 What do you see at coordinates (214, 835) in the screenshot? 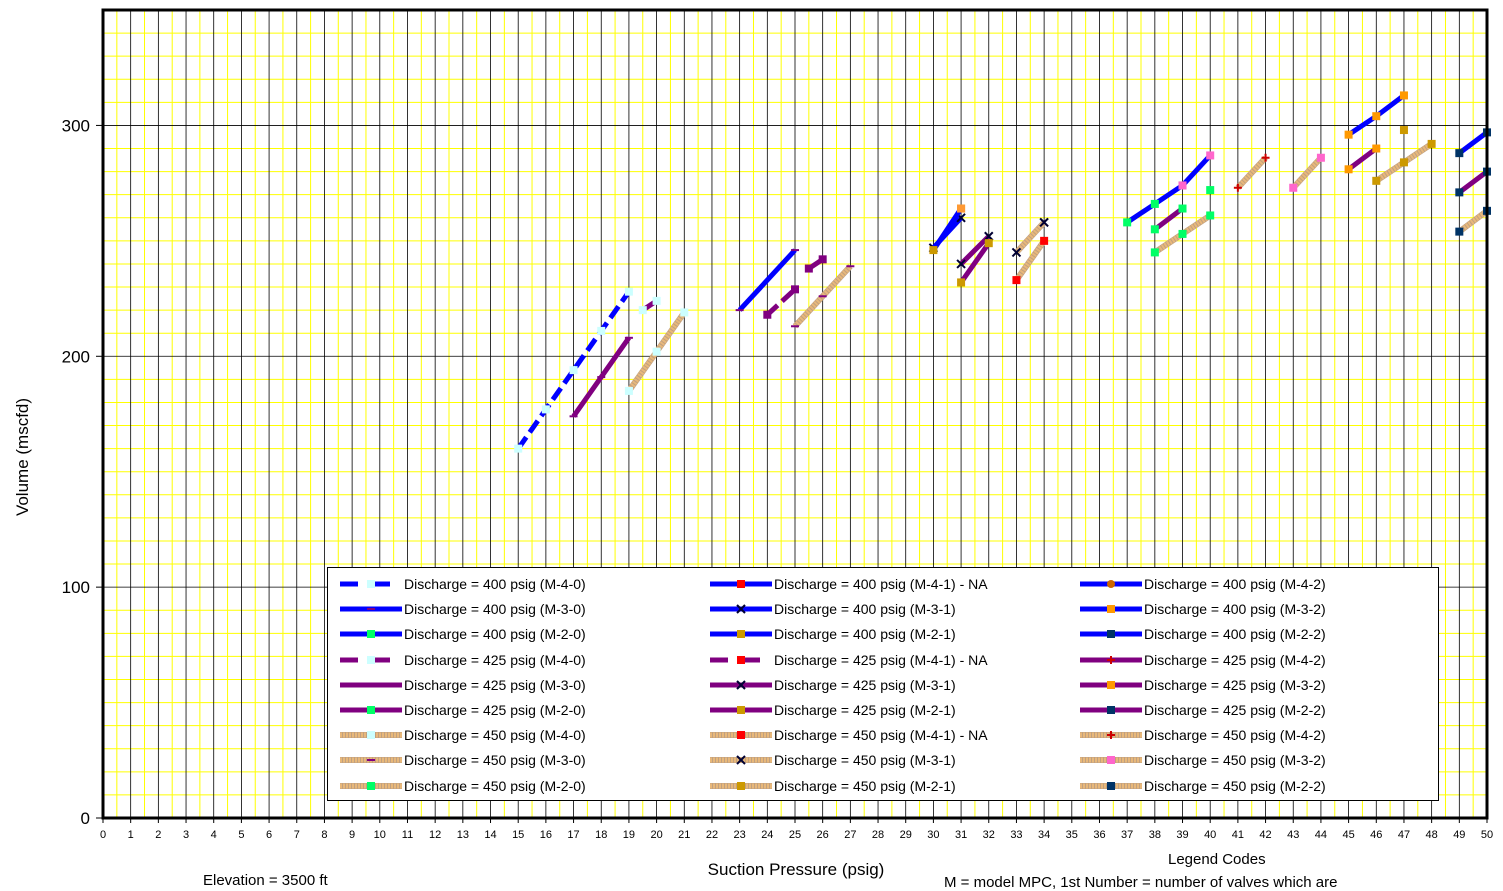
I see `x-tick-label: 4` at bounding box center [214, 835].